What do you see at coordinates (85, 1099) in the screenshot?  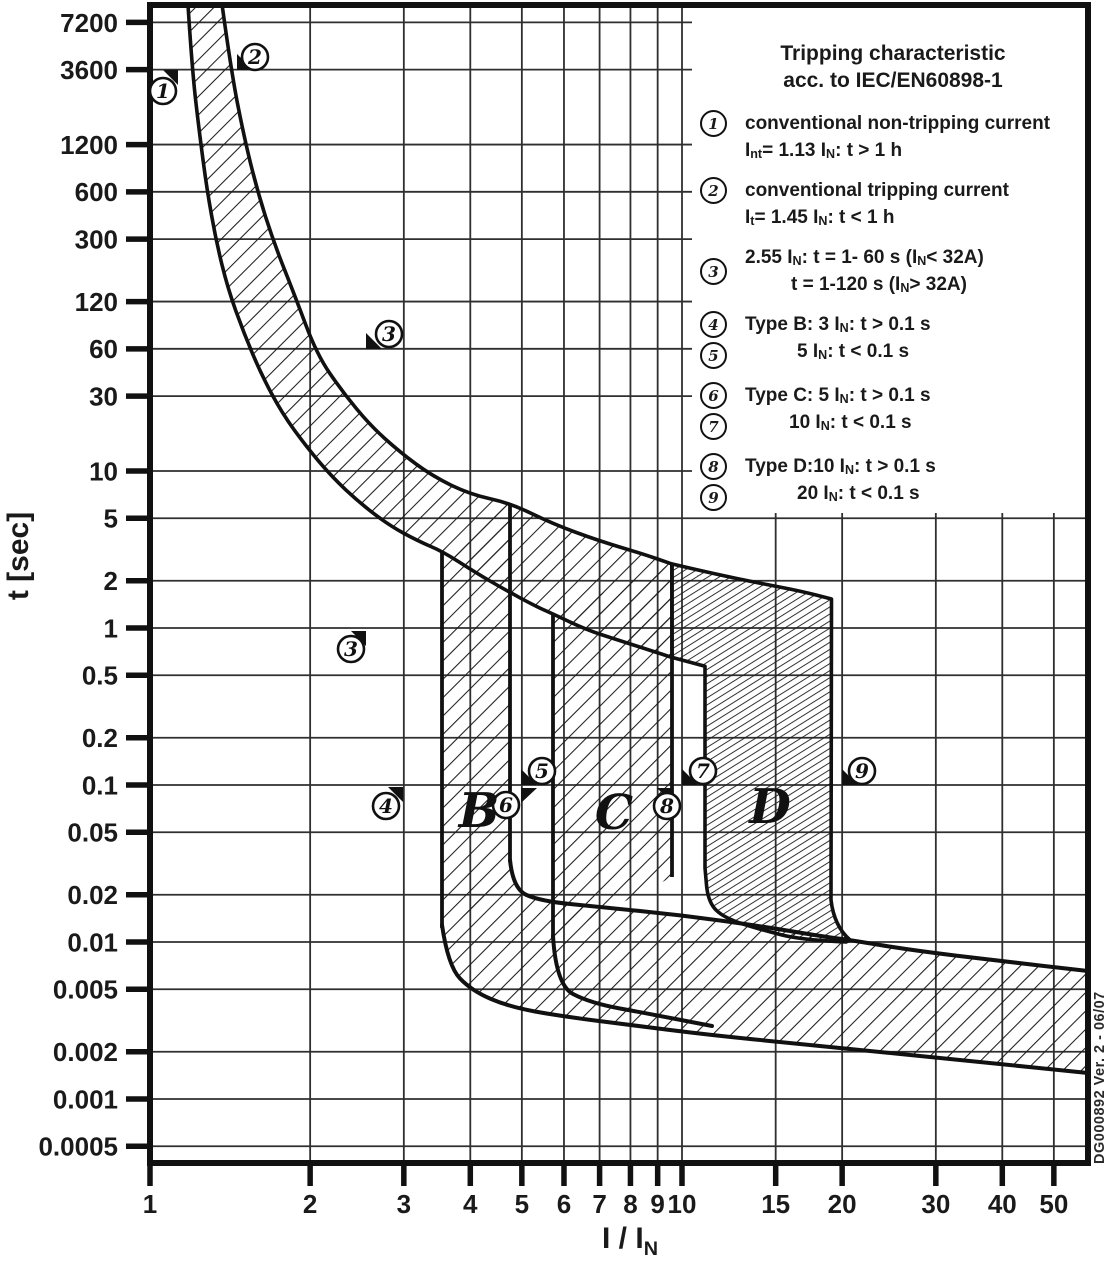 I see `y-tick-label: 0.001` at bounding box center [85, 1099].